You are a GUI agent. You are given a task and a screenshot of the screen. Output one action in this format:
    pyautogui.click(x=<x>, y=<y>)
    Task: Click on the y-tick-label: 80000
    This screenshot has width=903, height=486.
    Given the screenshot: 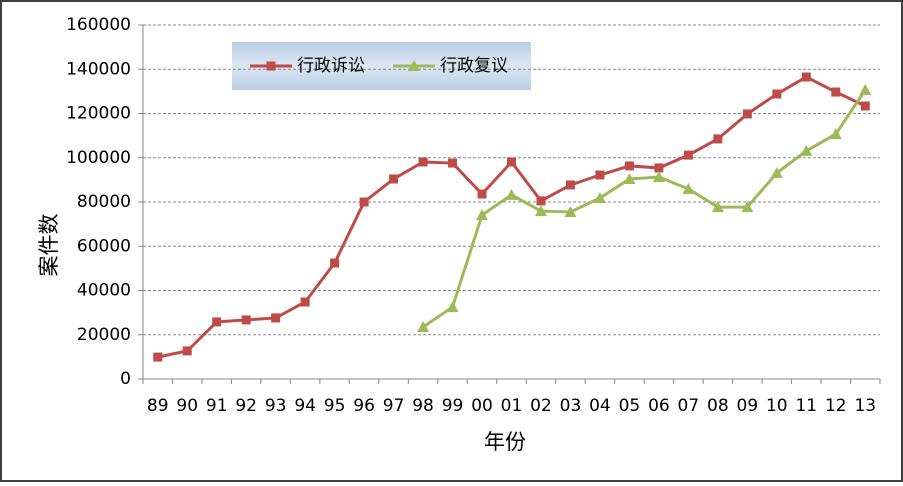 What is the action you would take?
    pyautogui.click(x=104, y=202)
    